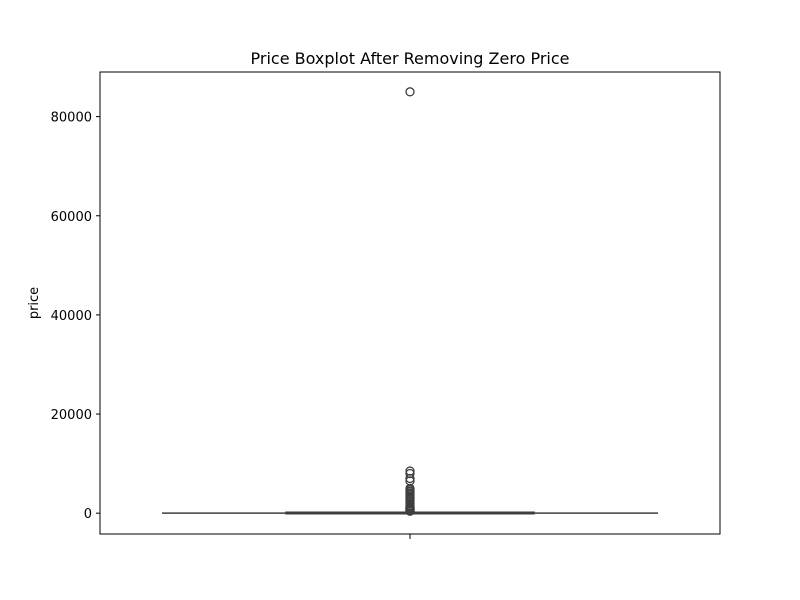  Describe the element at coordinates (410, 58) in the screenshot. I see `chart-title: Price Boxplot After Removing Zero Price` at that location.